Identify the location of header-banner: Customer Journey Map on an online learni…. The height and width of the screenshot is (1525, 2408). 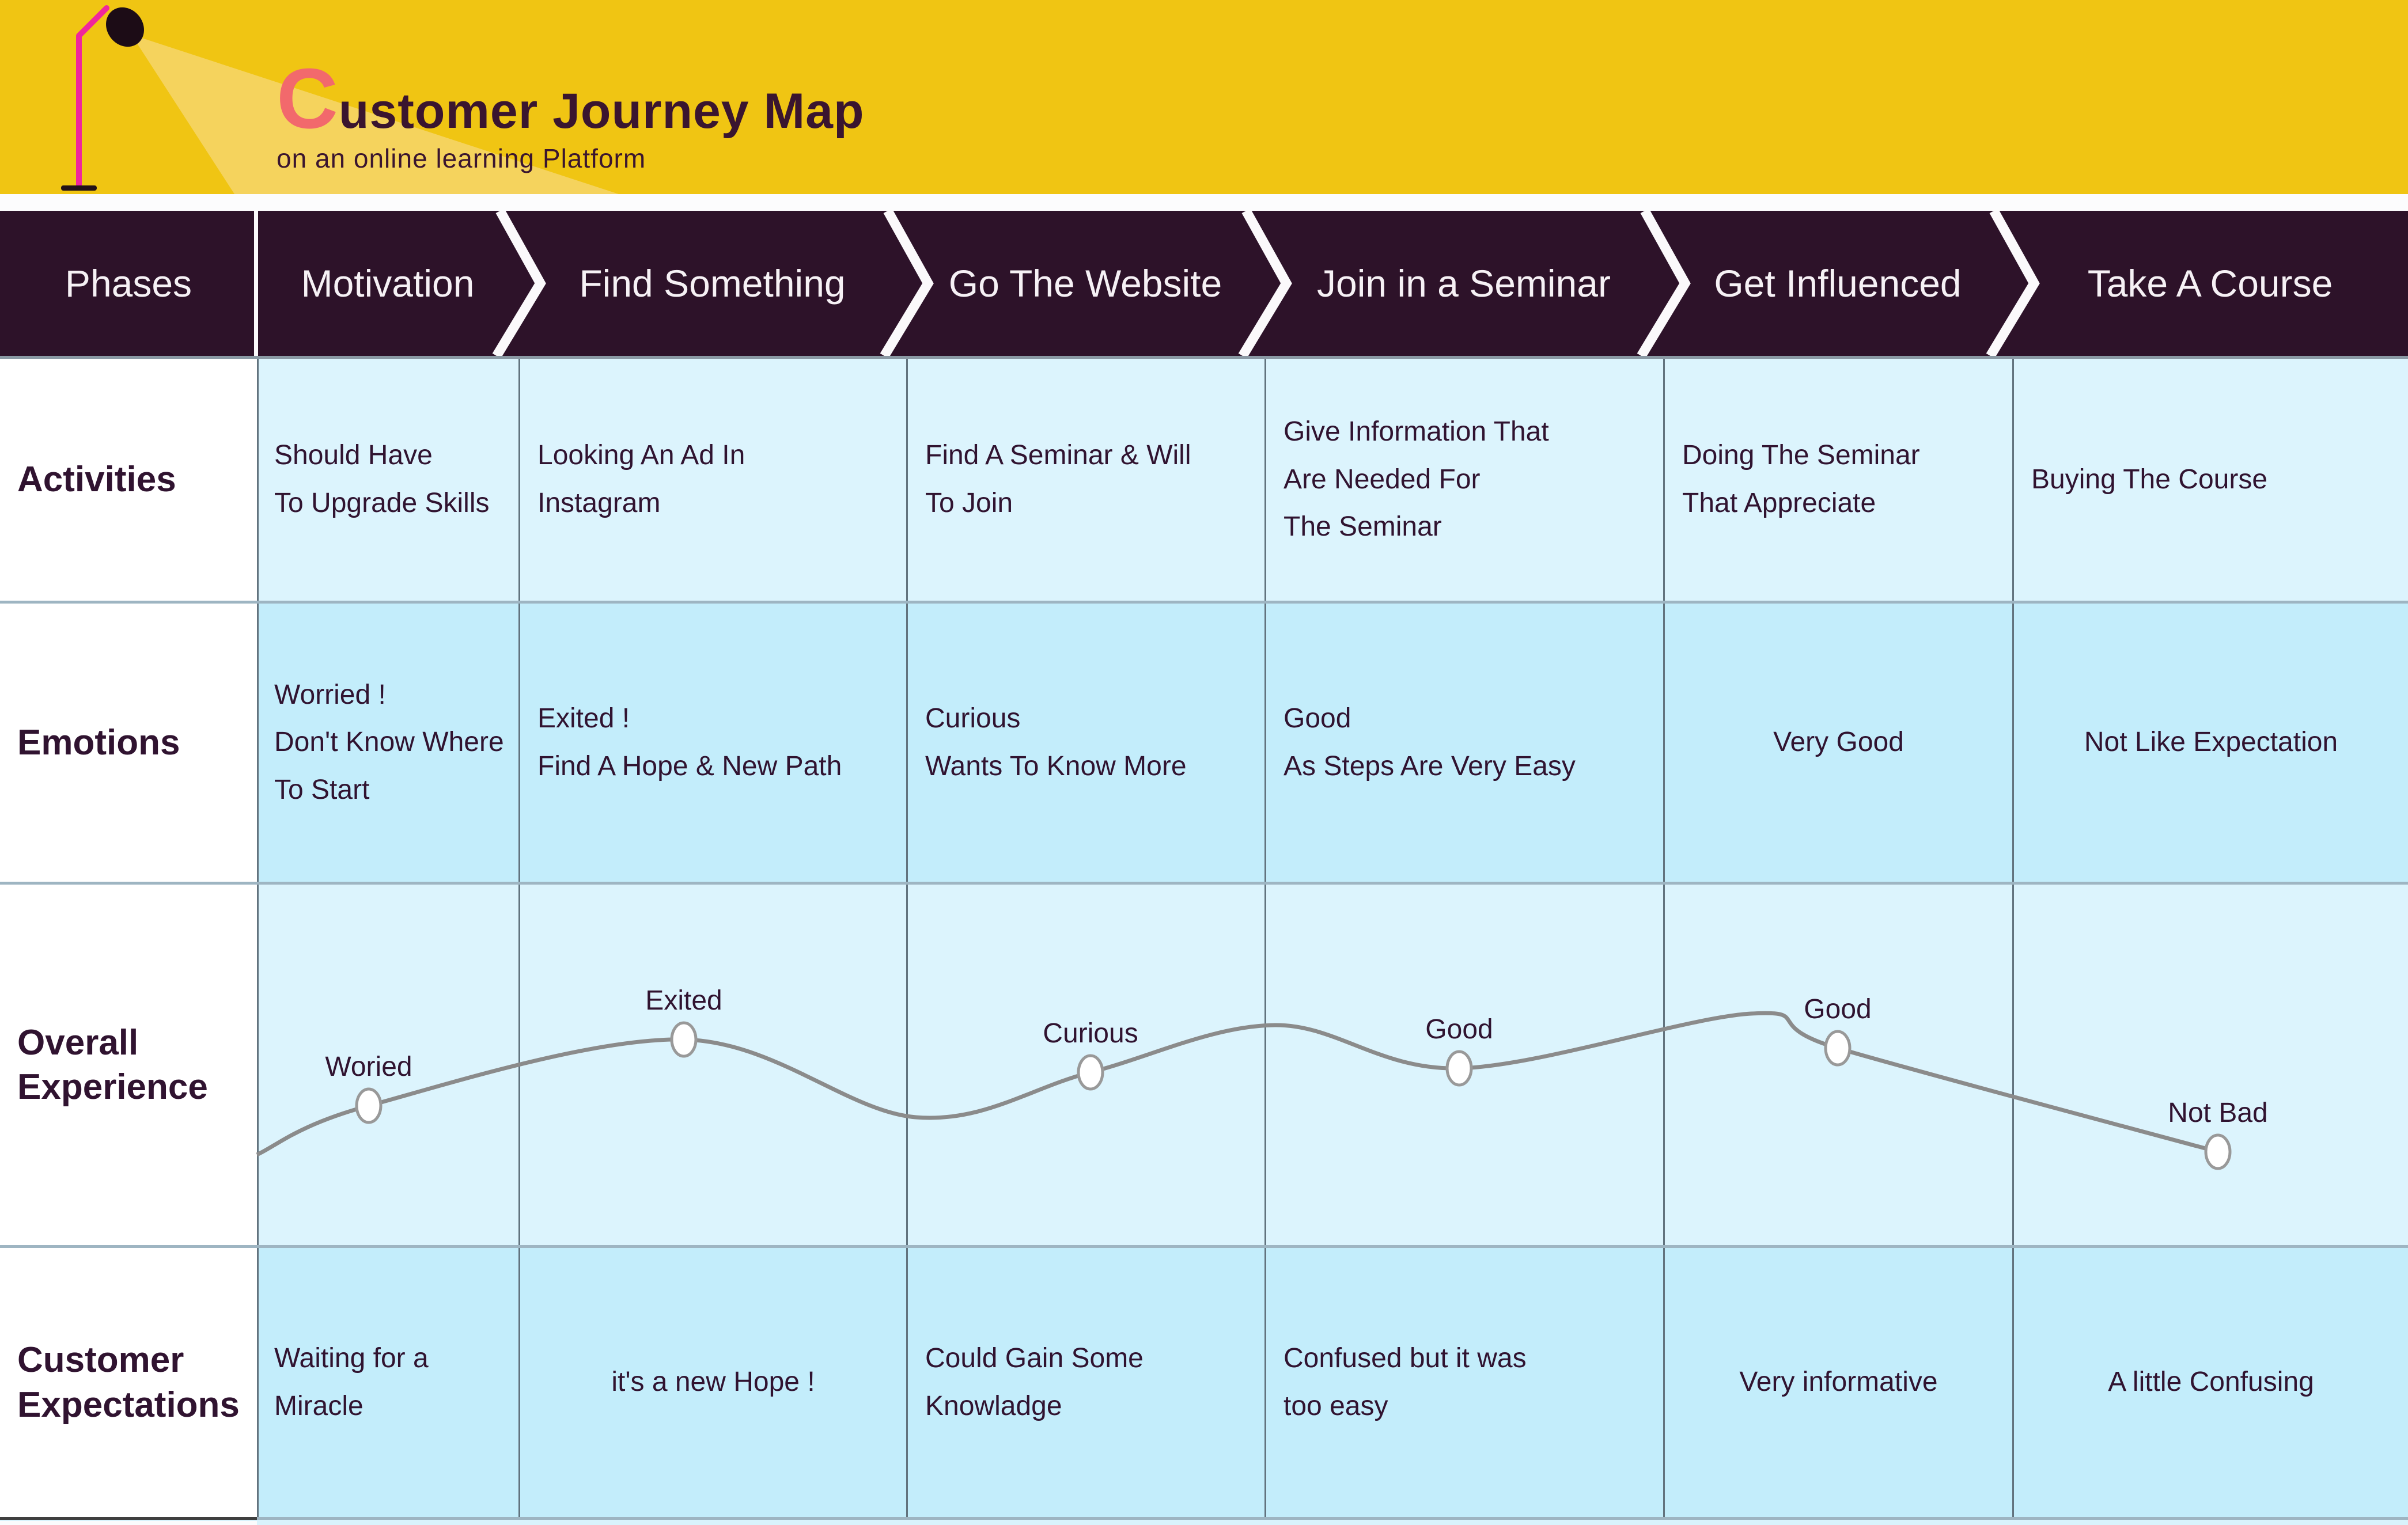
(1204, 97).